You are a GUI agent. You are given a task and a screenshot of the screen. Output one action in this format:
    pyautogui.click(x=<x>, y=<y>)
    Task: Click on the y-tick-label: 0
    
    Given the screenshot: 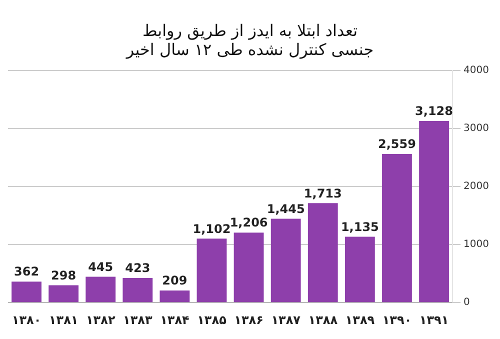 What is the action you would take?
    pyautogui.click(x=467, y=302)
    